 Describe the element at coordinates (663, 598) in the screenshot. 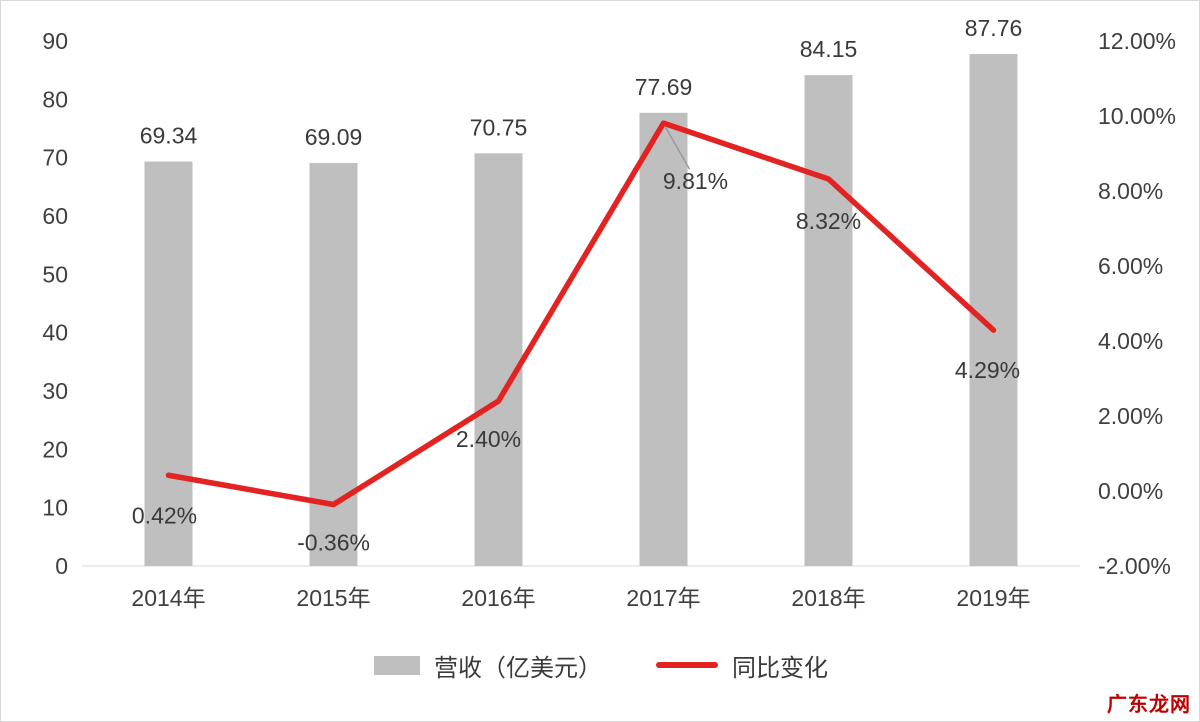

I see `x-axis-label: 2017年` at that location.